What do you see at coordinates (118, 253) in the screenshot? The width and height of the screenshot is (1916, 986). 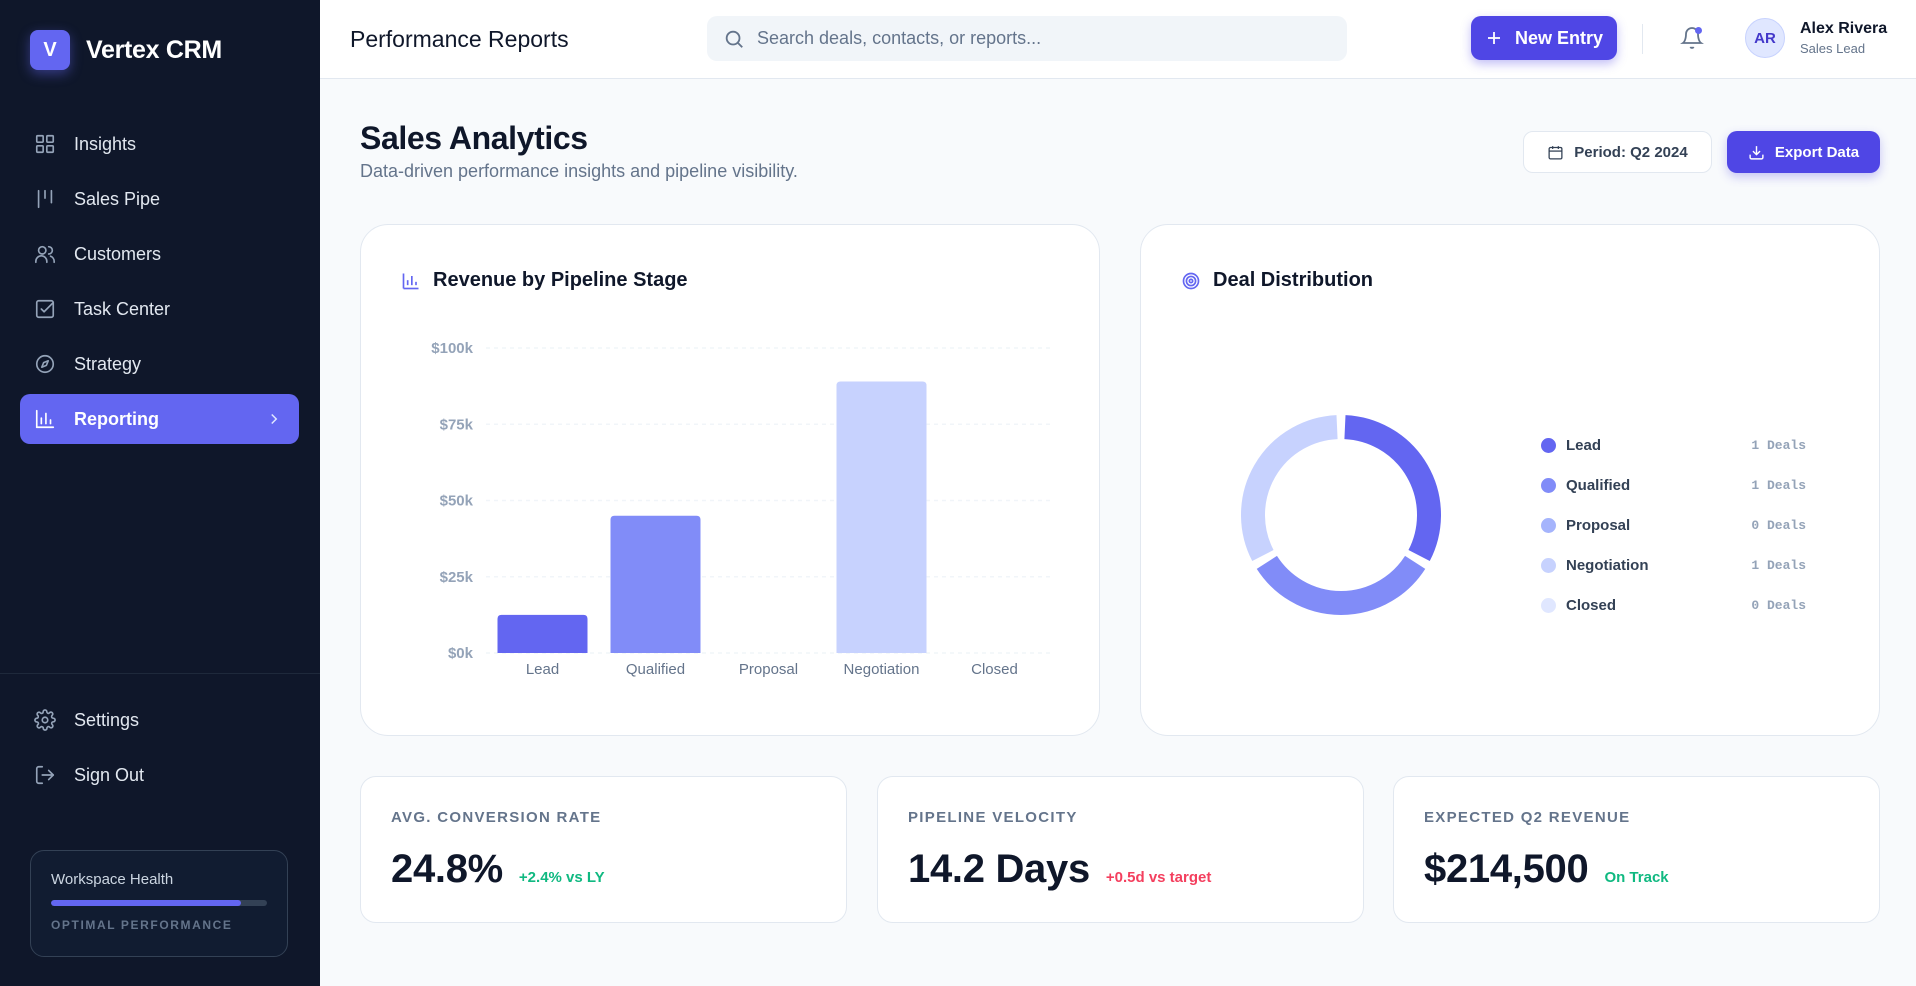 I see `sidebar-item-label: Customers` at bounding box center [118, 253].